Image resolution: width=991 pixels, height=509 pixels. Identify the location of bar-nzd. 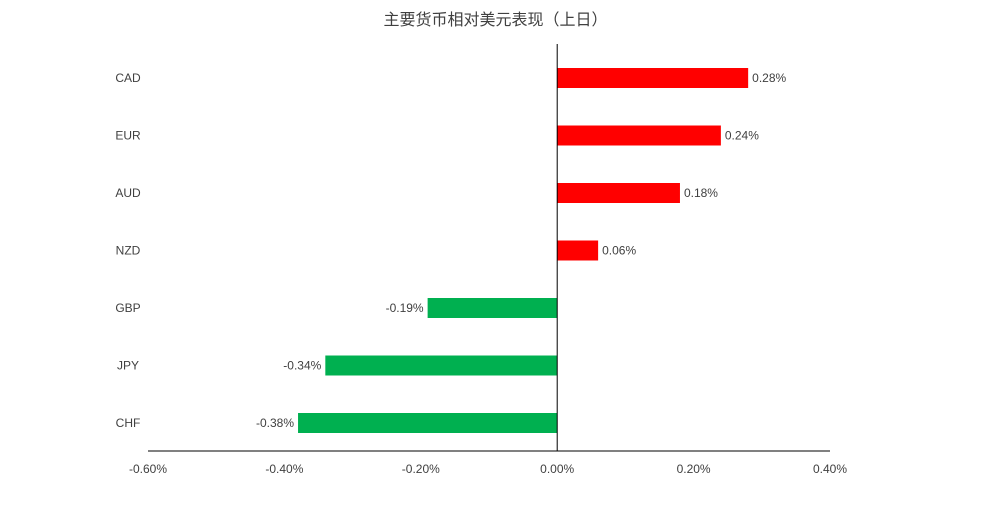
(578, 250).